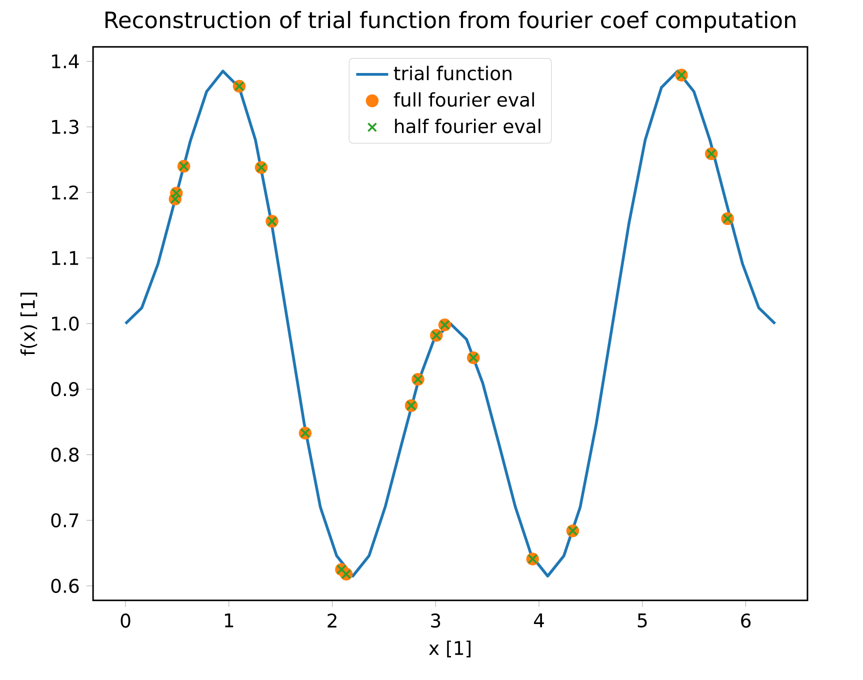 This screenshot has width=863, height=680. What do you see at coordinates (65, 257) in the screenshot?
I see `y-tick-label: 1.1` at bounding box center [65, 257].